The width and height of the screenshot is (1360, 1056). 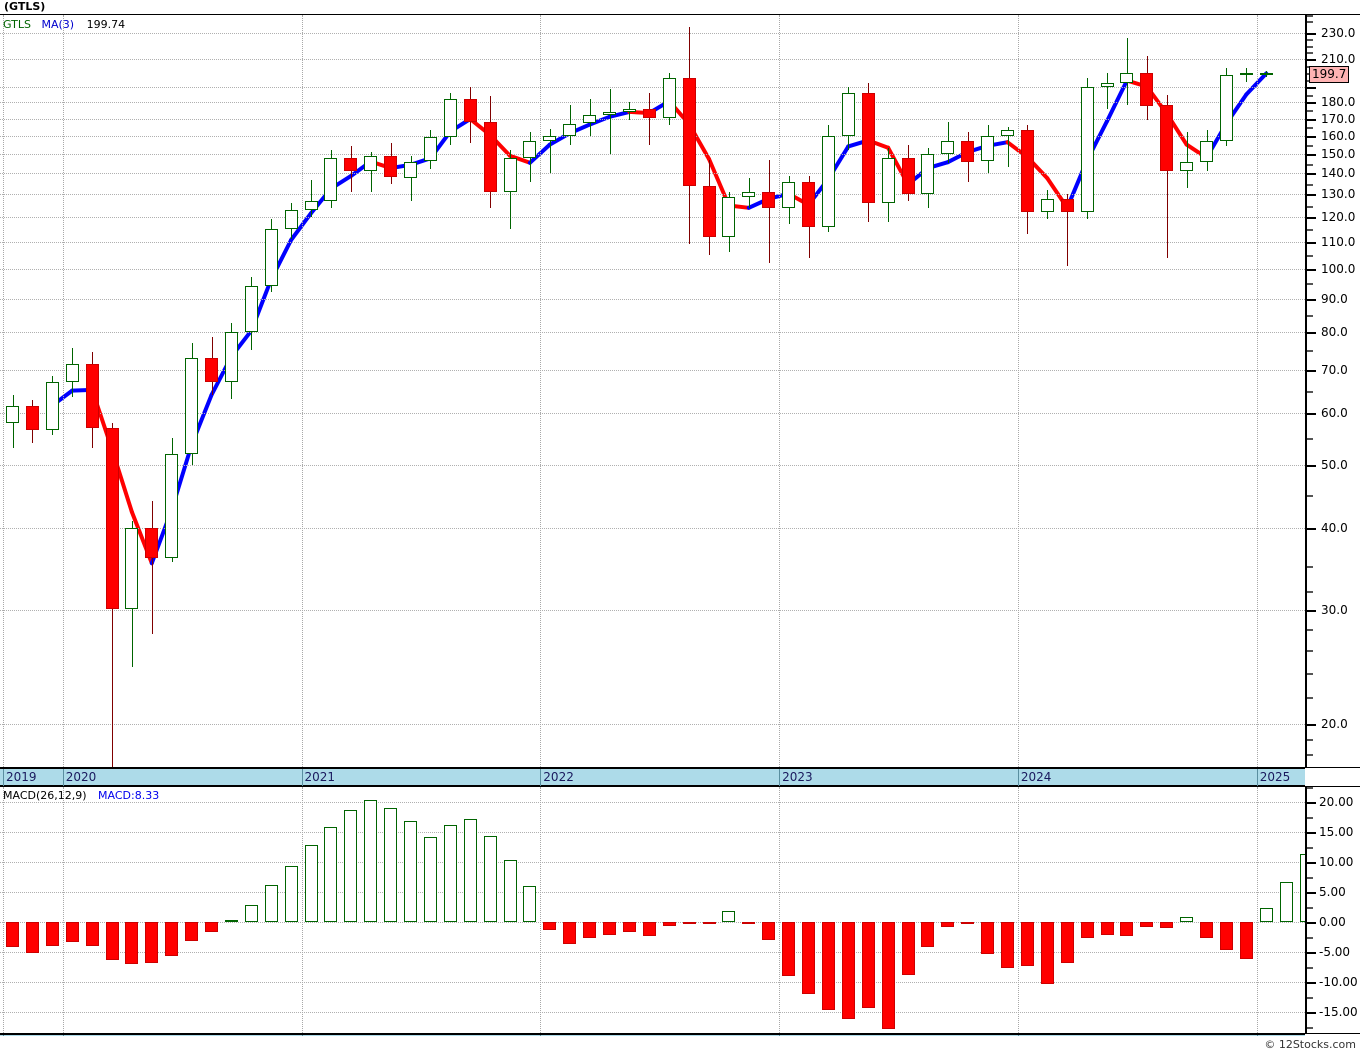 I want to click on macd-y-axis: 20.00 15.00 10.00 5.00 0.00 -5.00 -10.00 -15.00, so click(x=1331, y=910).